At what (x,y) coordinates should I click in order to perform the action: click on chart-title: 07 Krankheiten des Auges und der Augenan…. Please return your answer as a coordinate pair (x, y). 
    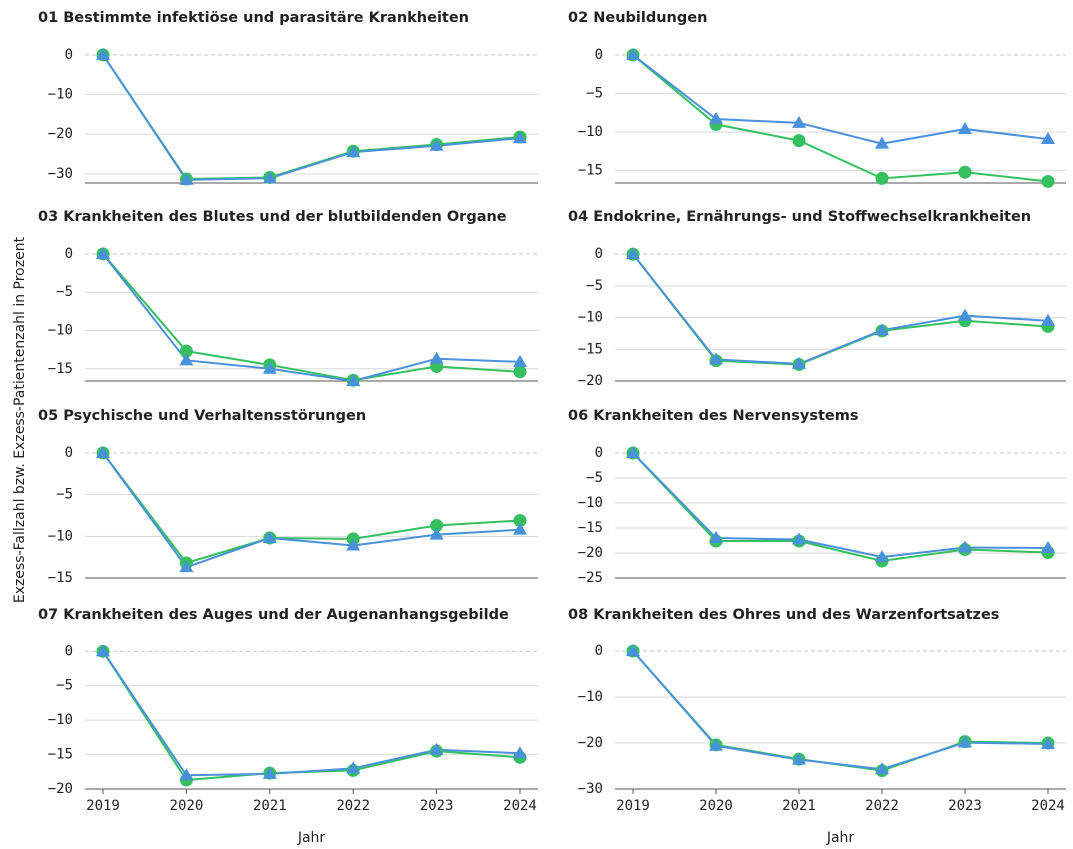
    Looking at the image, I should click on (273, 615).